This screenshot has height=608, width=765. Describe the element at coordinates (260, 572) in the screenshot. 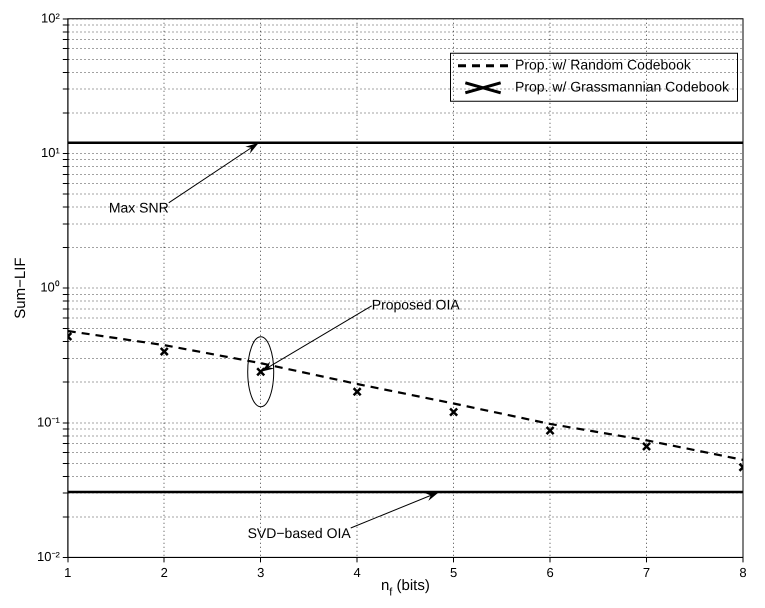

I see `x-tick-label: 3` at that location.